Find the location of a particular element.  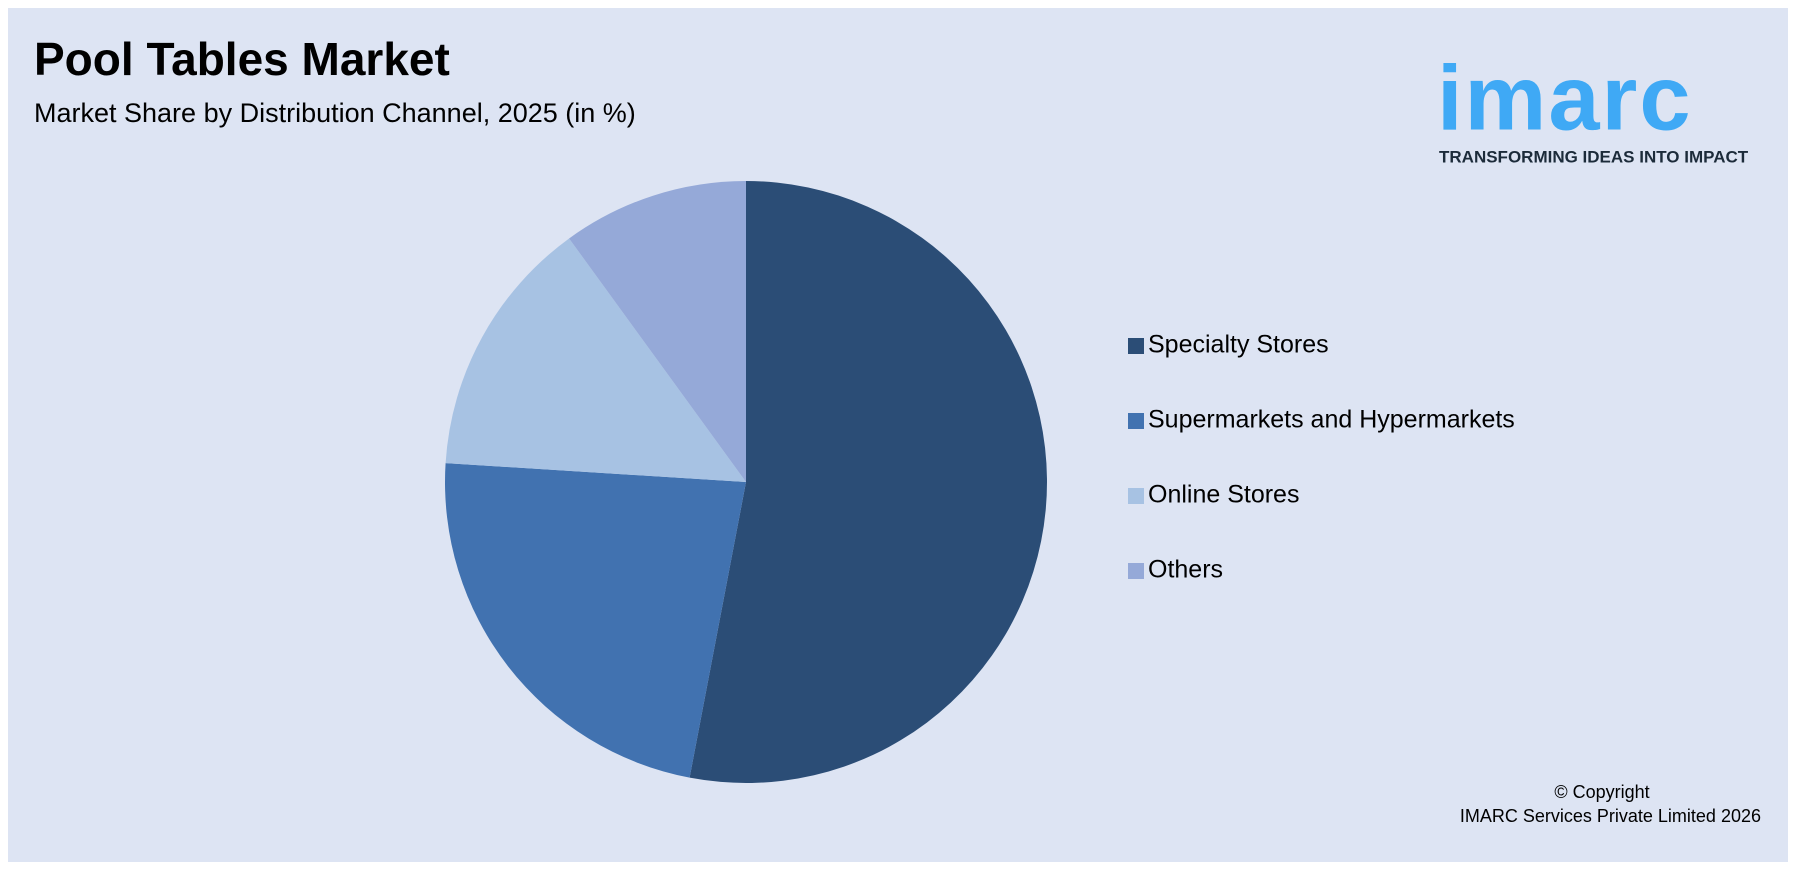

copyright: IMARC Services Private Limited 2026 is located at coordinates (1610, 816).